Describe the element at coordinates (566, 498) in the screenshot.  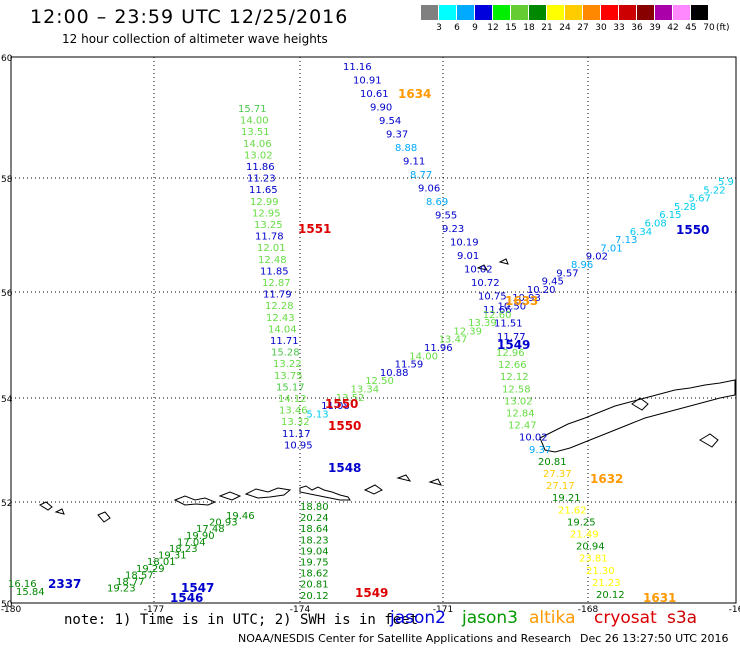
I see `wave-height-value: 19.21` at that location.